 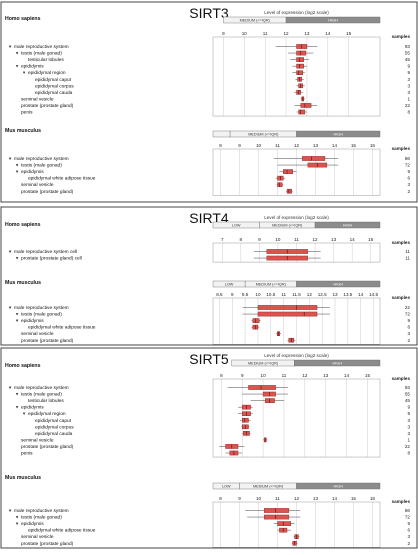 I want to click on tissue-label: epididymal cauda, so click(x=54, y=434).